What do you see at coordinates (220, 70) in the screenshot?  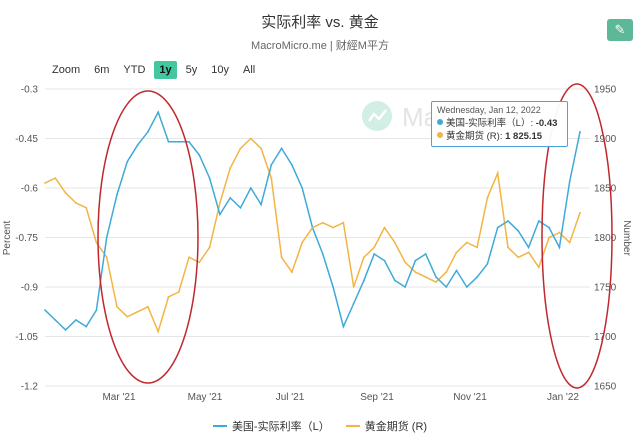 I see `range-button-10y: 10y` at bounding box center [220, 70].